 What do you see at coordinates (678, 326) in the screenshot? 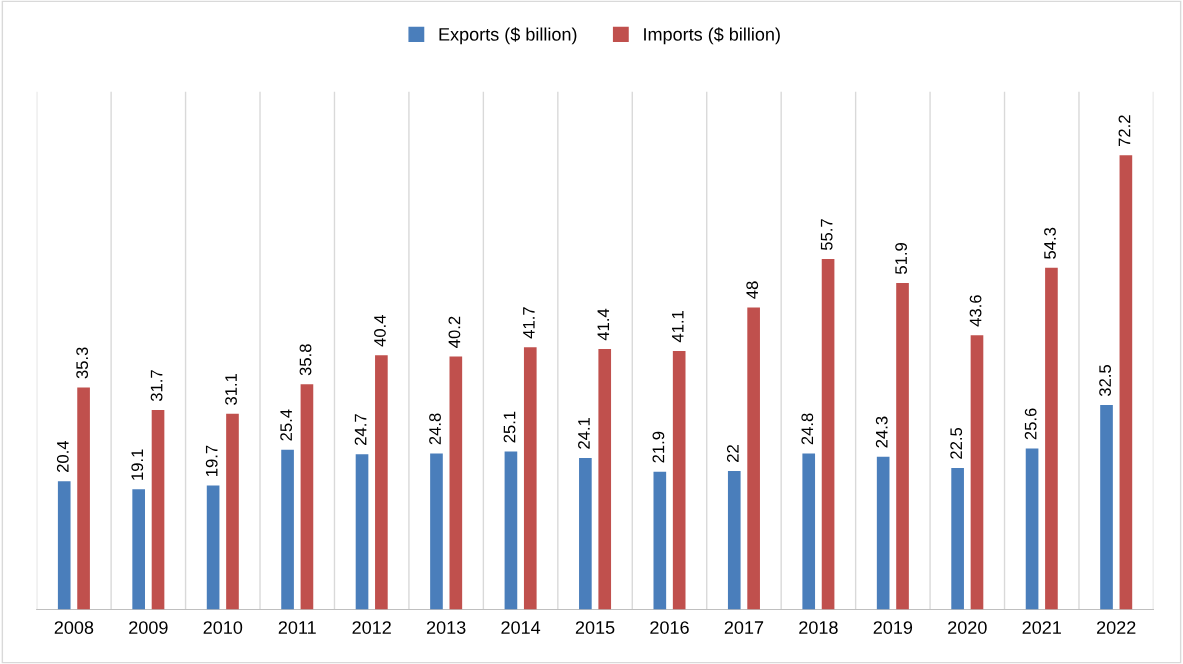
I see `data-label: 41.1` at bounding box center [678, 326].